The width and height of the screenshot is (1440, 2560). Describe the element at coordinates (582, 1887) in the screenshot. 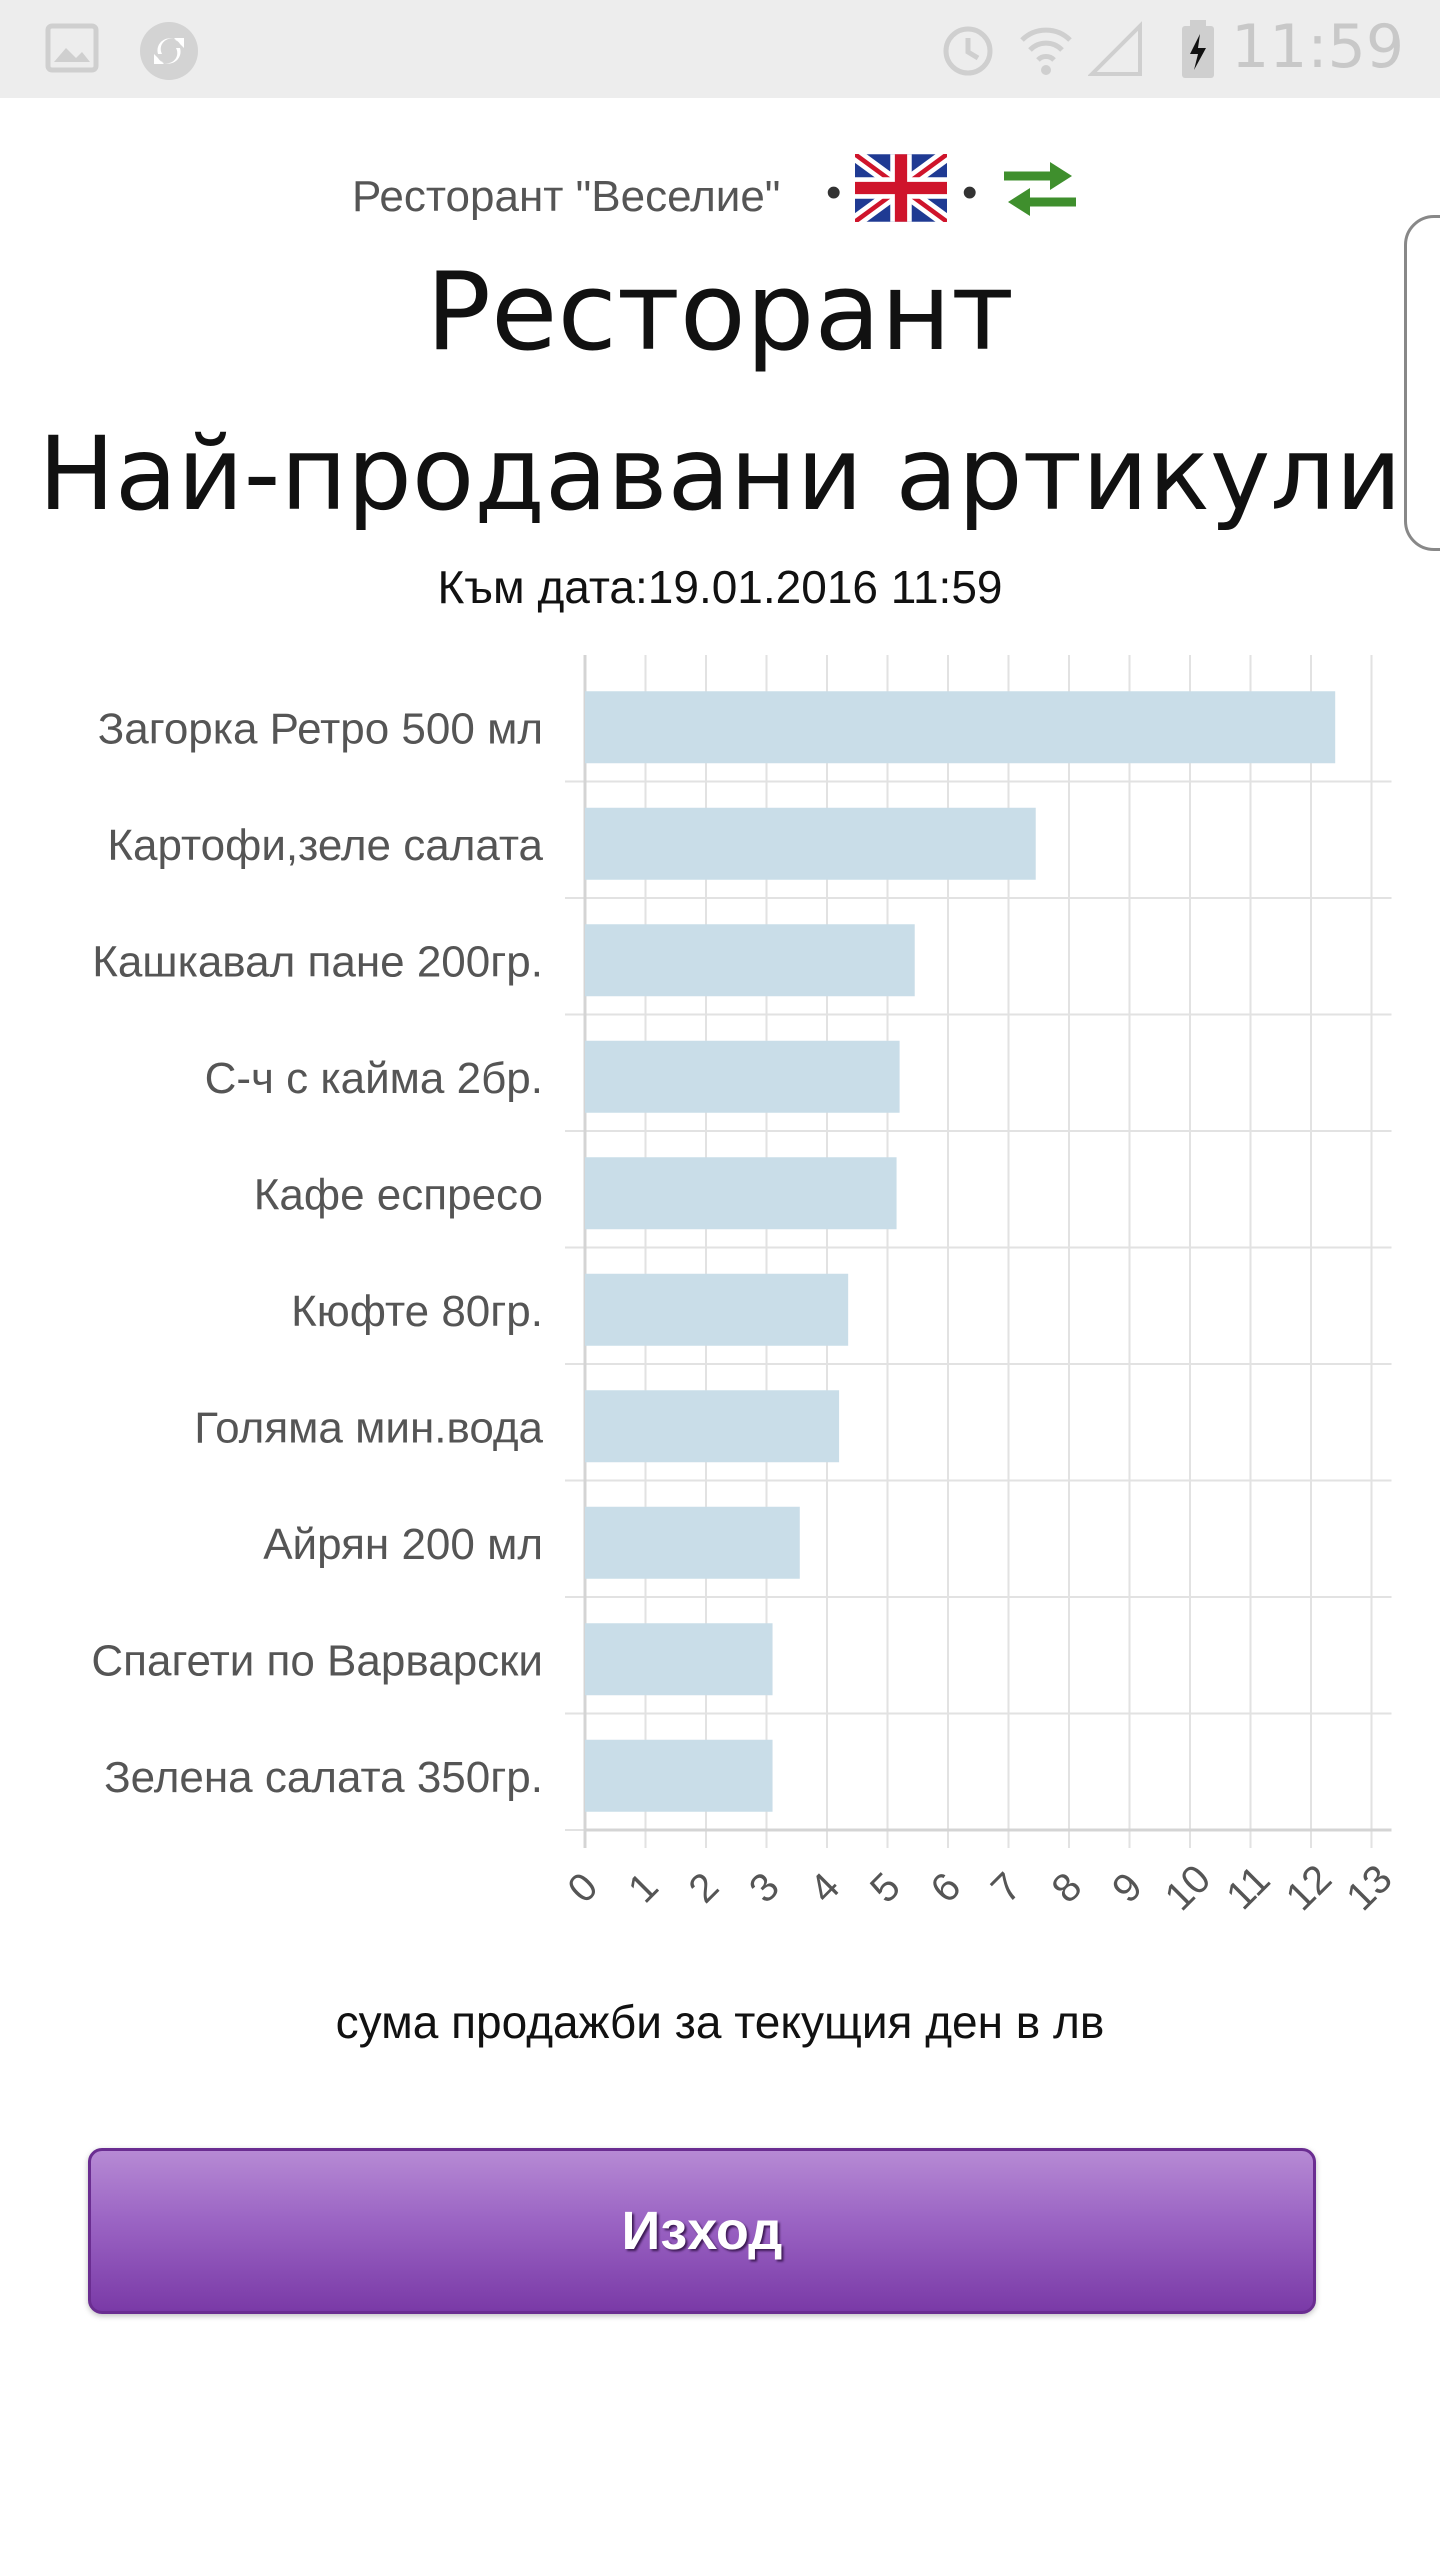

I see `x-tick-label: 0` at that location.